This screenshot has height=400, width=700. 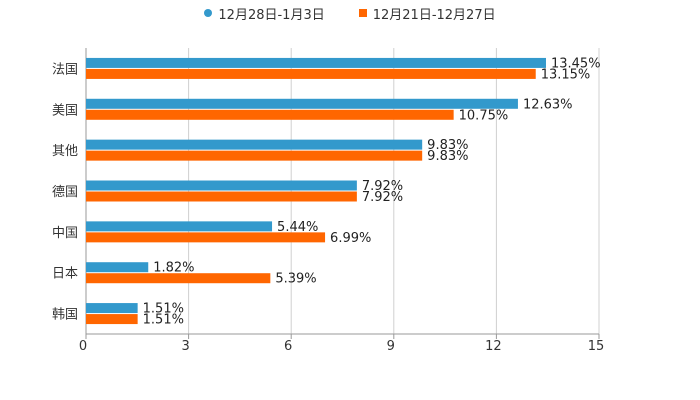 I want to click on data-label-series-2: 10.75%, so click(x=484, y=115).